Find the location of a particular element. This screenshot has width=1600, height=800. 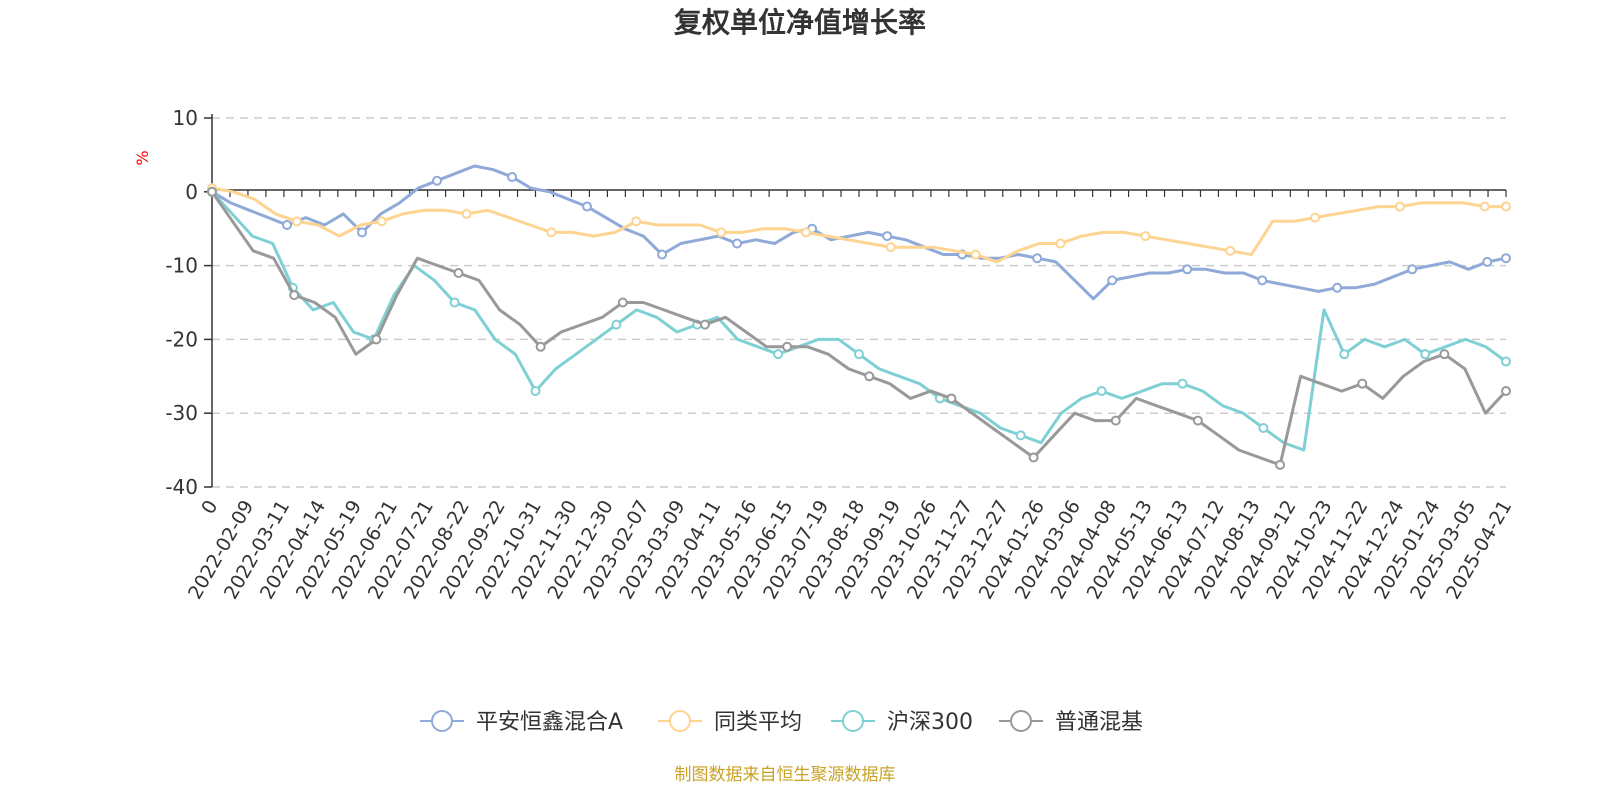

source-note: 制图数据来自恒生聚源数据库 is located at coordinates (785, 775).